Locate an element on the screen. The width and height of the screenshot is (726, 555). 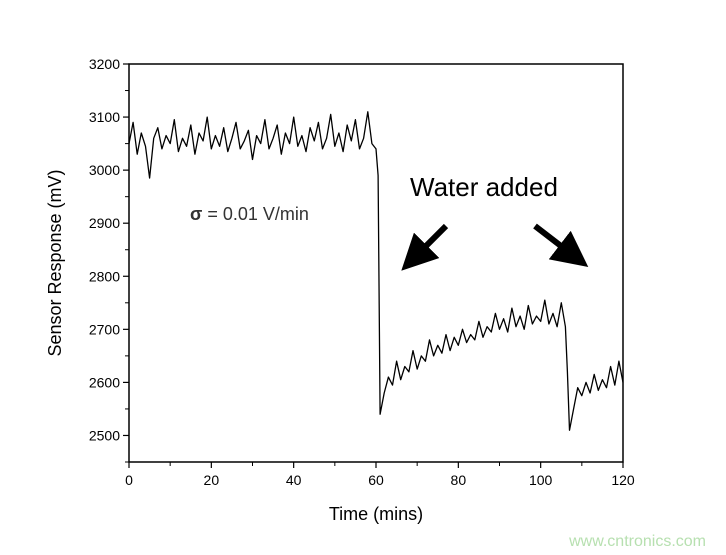
y-tick-label: 3000 is located at coordinates (104, 170).